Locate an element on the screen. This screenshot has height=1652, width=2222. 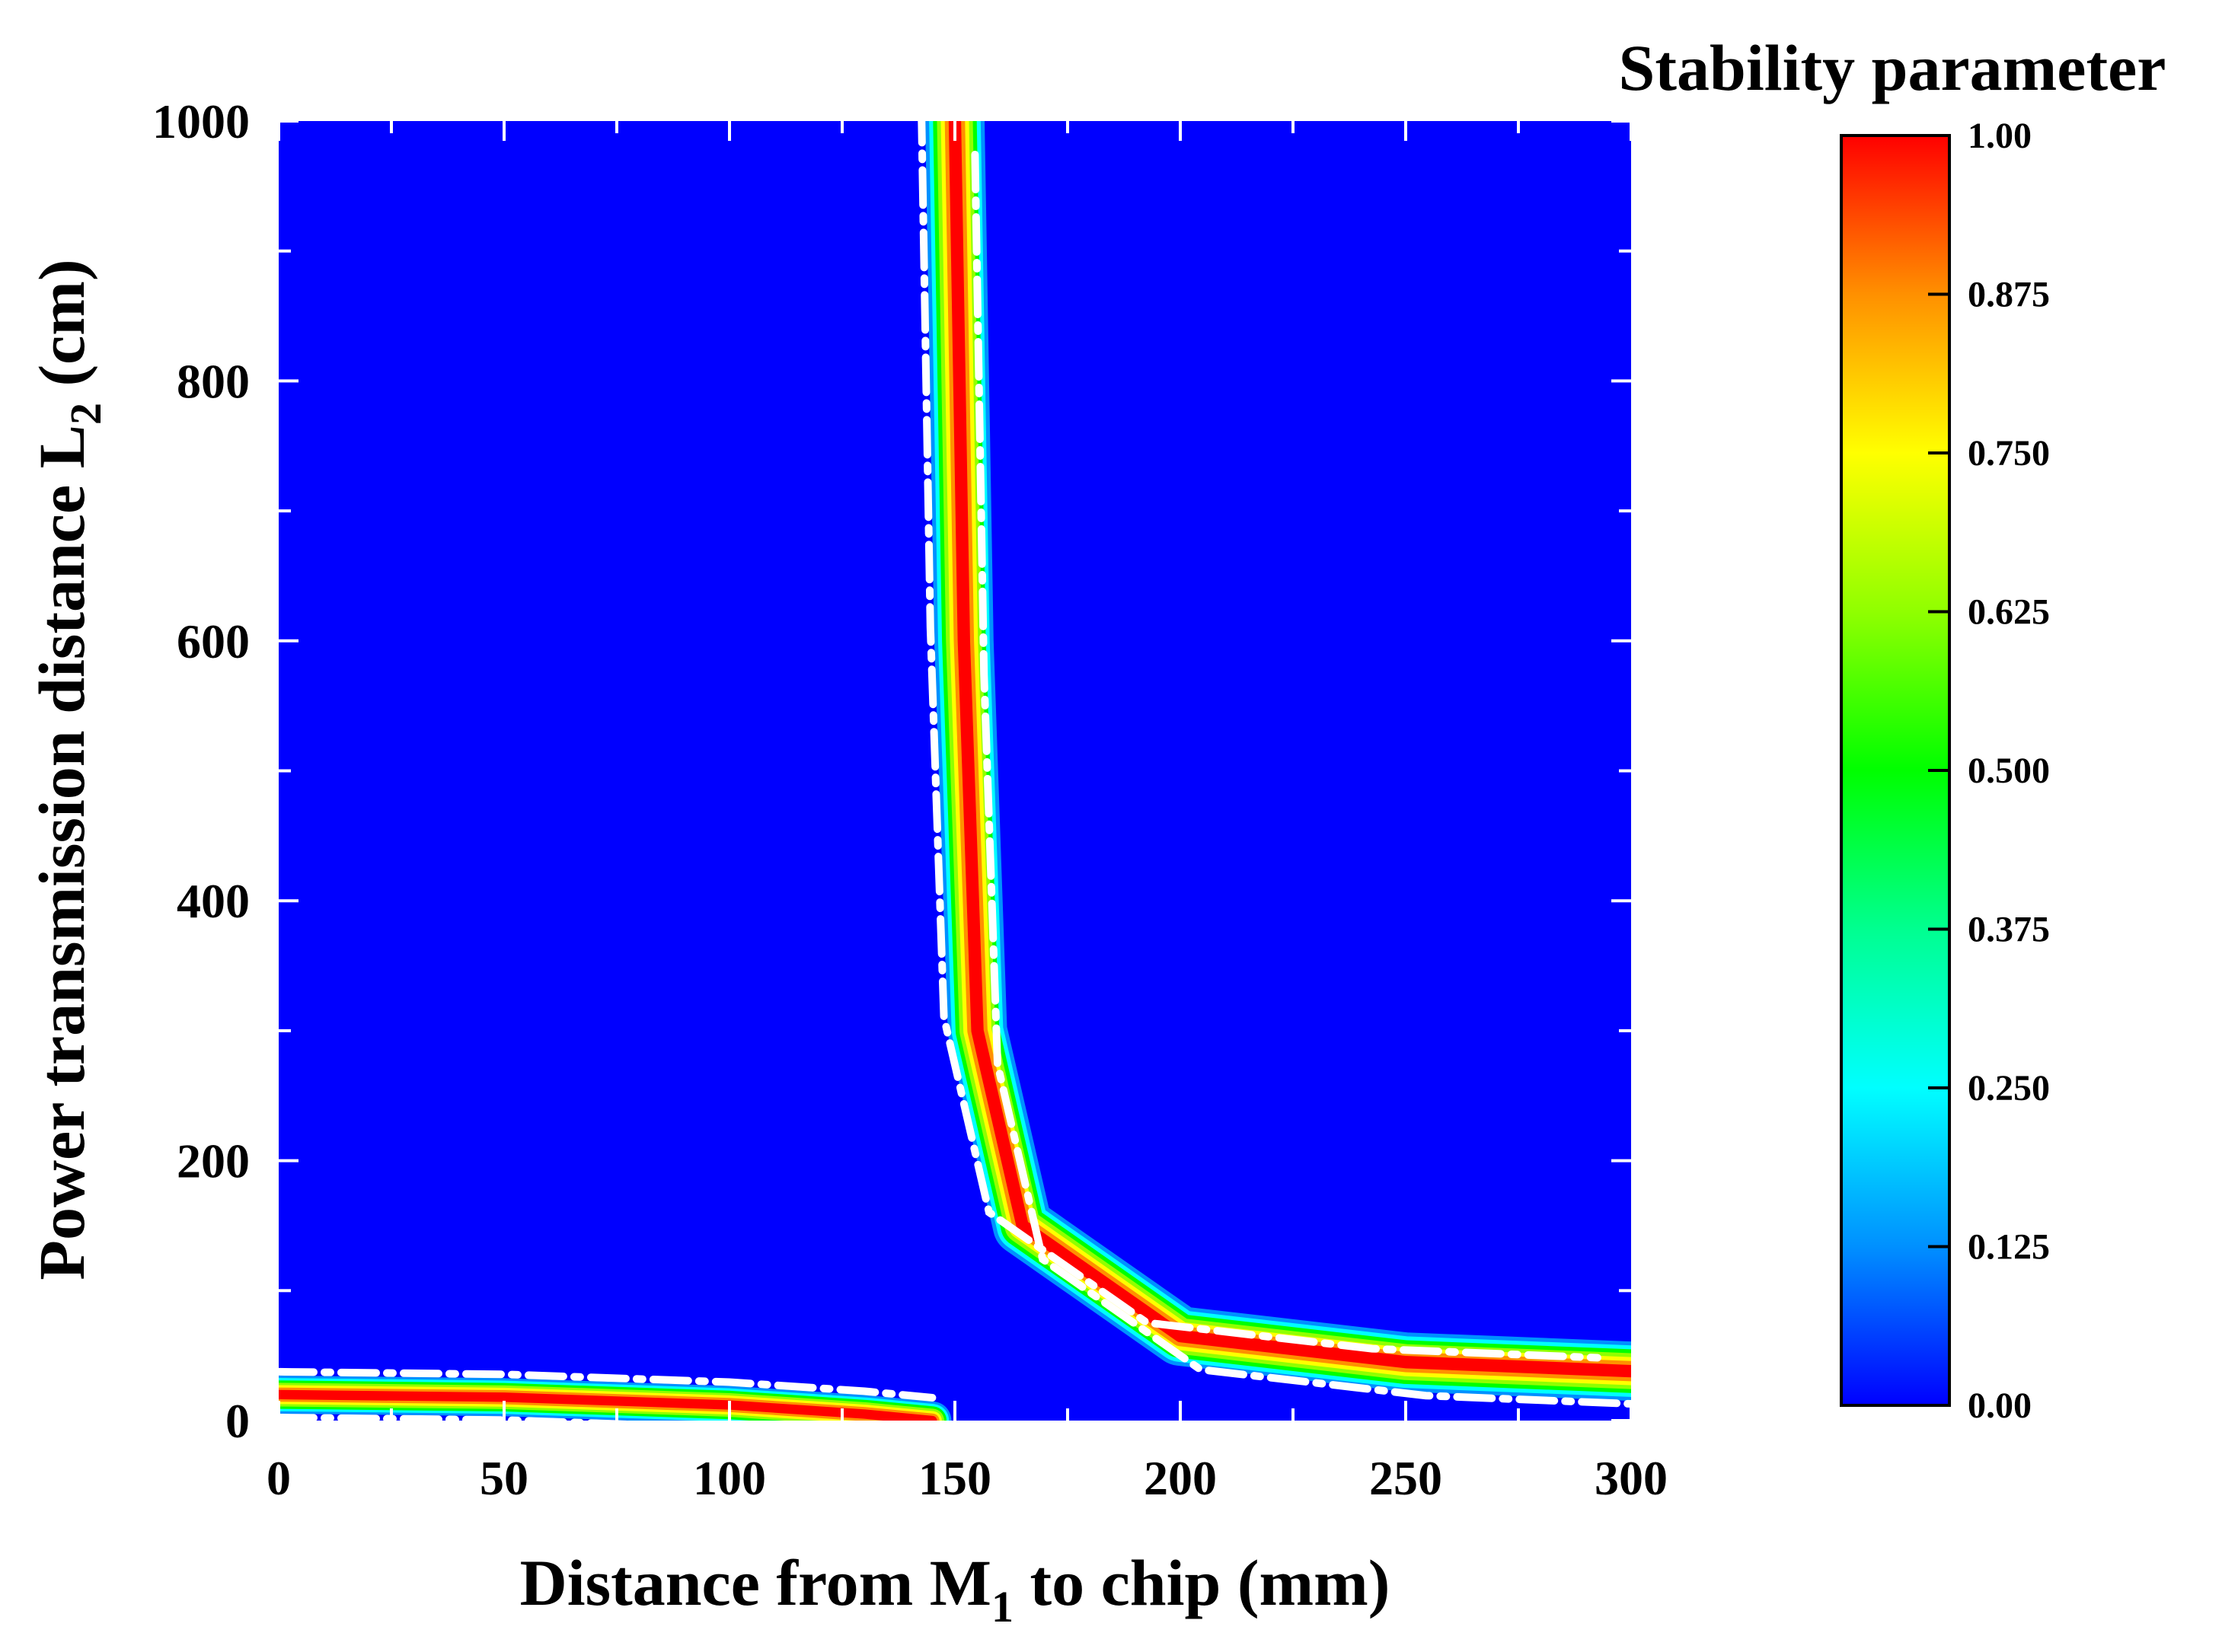
colorbar-tick-label: 0.00 is located at coordinates (2000, 1406).